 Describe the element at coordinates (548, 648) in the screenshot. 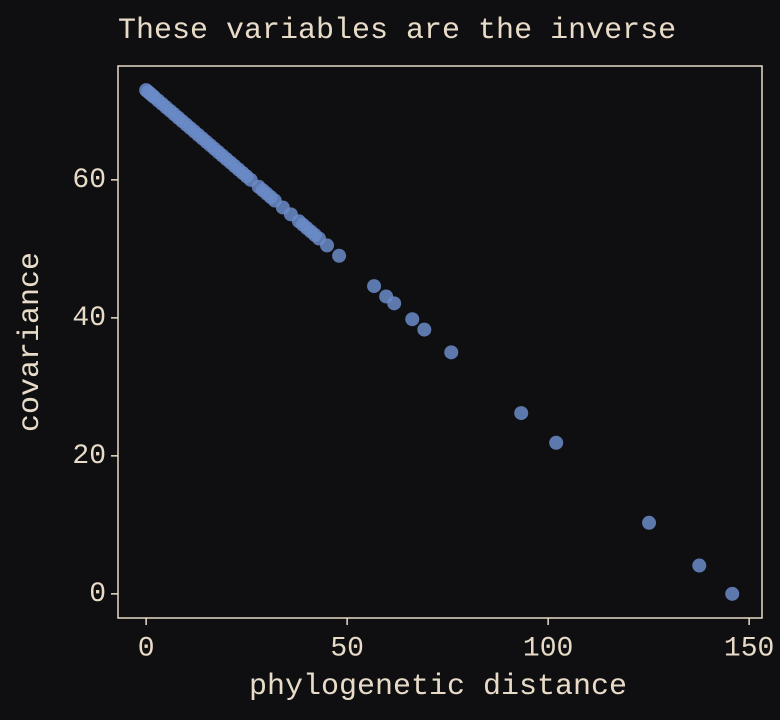

I see `x-tick-label: 100` at that location.